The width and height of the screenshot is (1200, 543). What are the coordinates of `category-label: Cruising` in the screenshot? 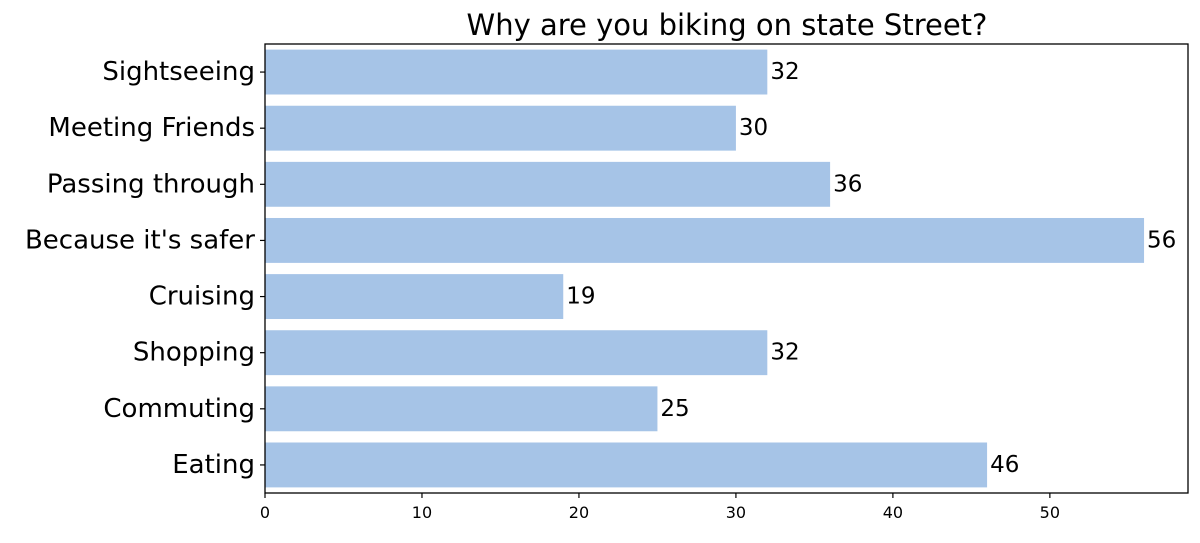 It's located at (202, 297).